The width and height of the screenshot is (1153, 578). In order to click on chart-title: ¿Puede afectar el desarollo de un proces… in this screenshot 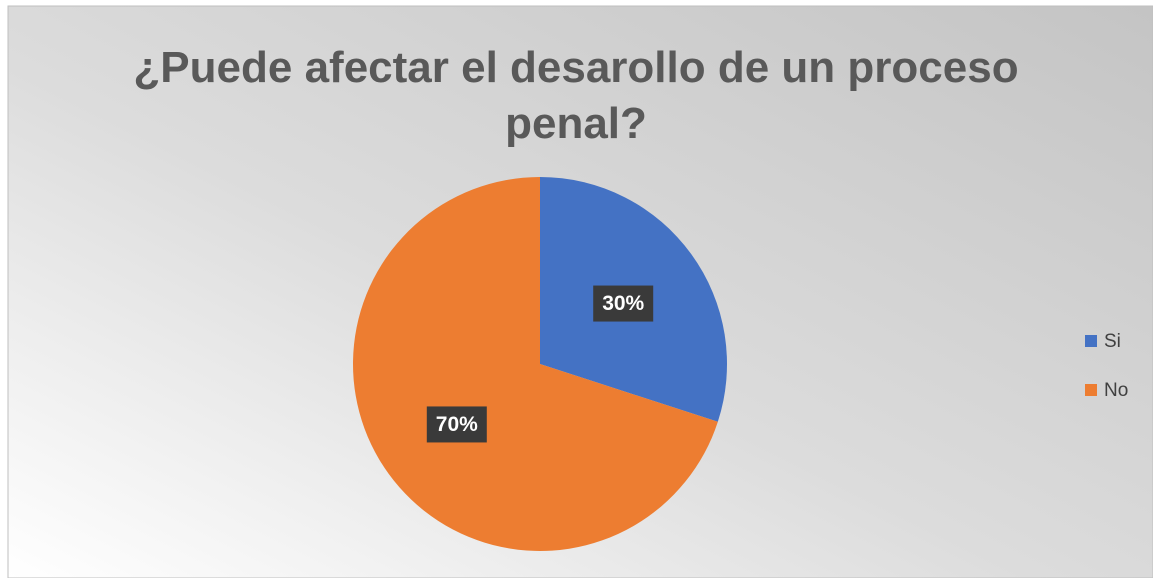, I will do `click(576, 95)`.